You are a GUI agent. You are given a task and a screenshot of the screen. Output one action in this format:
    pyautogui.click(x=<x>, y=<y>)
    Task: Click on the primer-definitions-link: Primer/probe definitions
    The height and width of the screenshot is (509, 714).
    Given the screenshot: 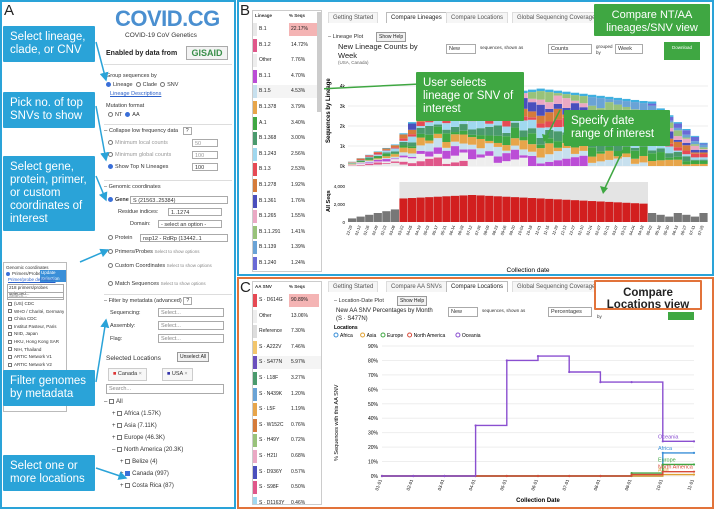 What is the action you would take?
    pyautogui.click(x=32, y=279)
    